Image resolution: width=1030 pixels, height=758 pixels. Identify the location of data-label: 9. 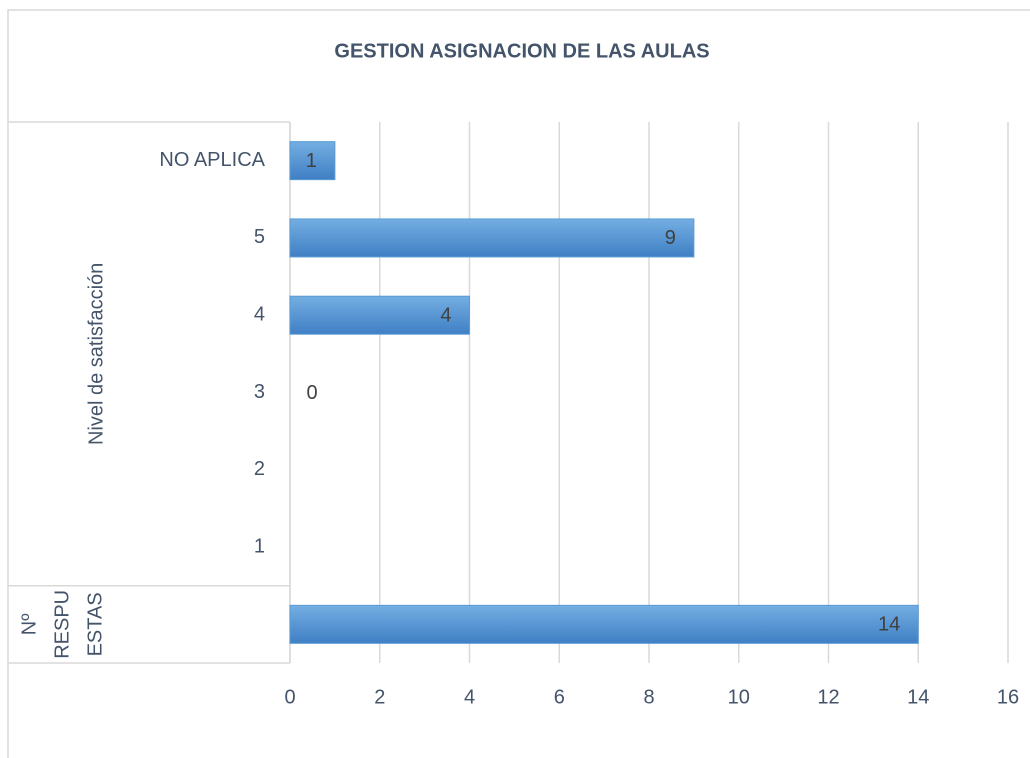
(670, 238).